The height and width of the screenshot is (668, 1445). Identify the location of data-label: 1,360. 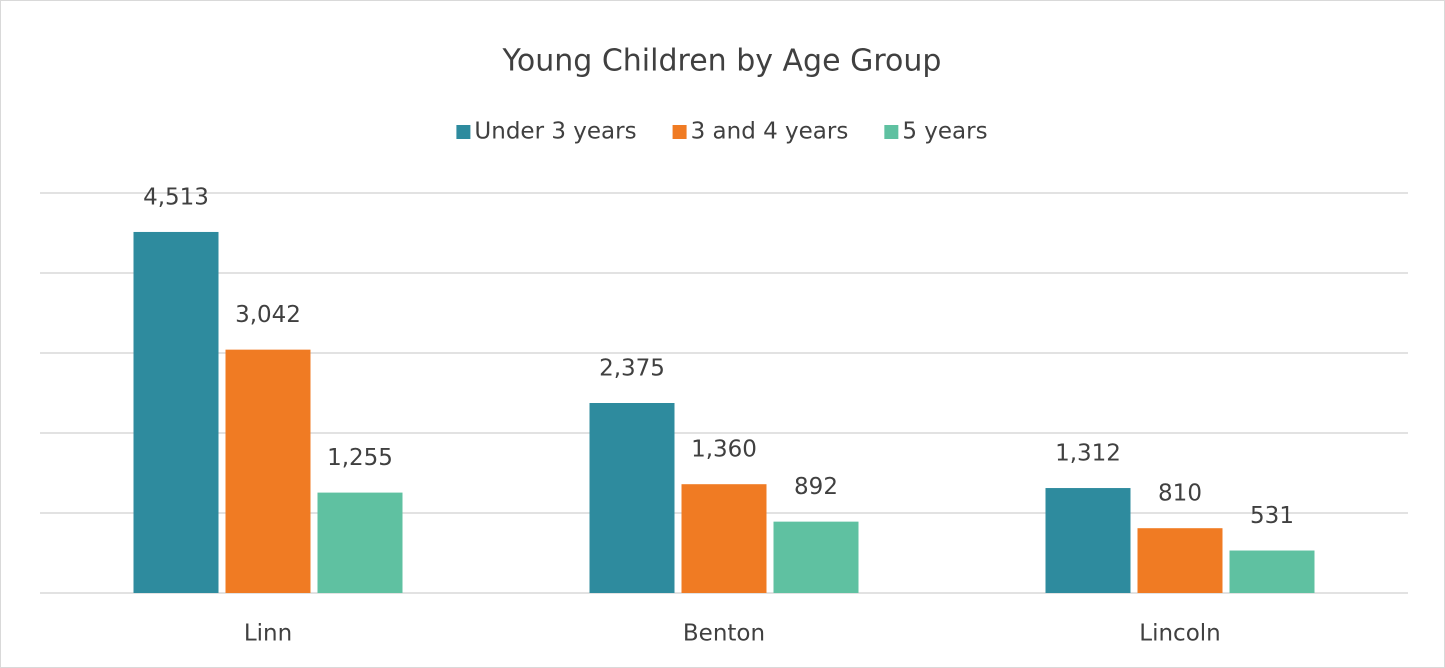
(724, 450).